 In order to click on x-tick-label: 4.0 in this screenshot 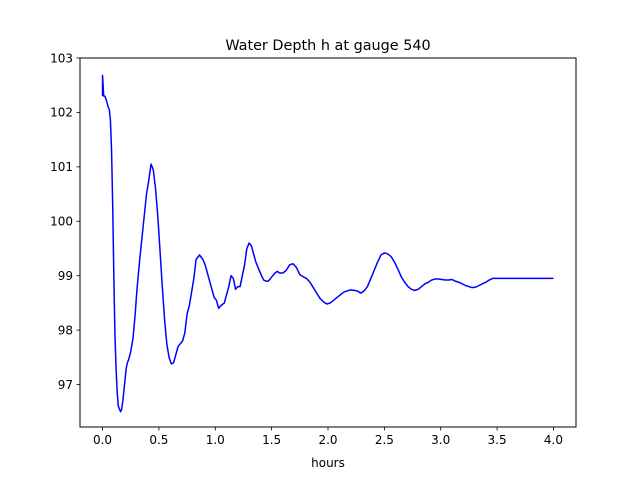, I will do `click(553, 440)`.